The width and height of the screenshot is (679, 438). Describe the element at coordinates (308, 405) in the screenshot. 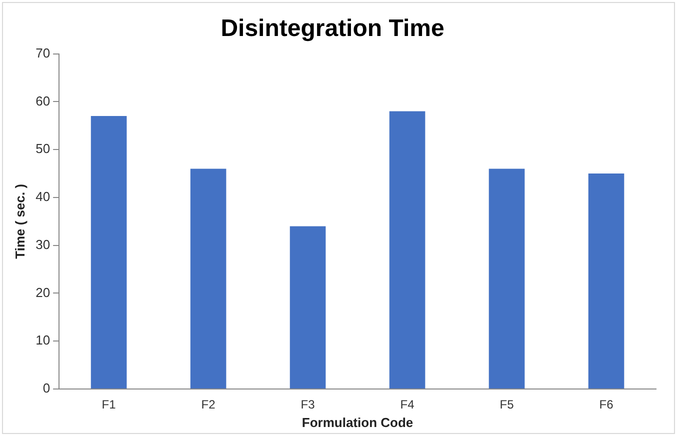

I see `x-tick-label: F3` at that location.